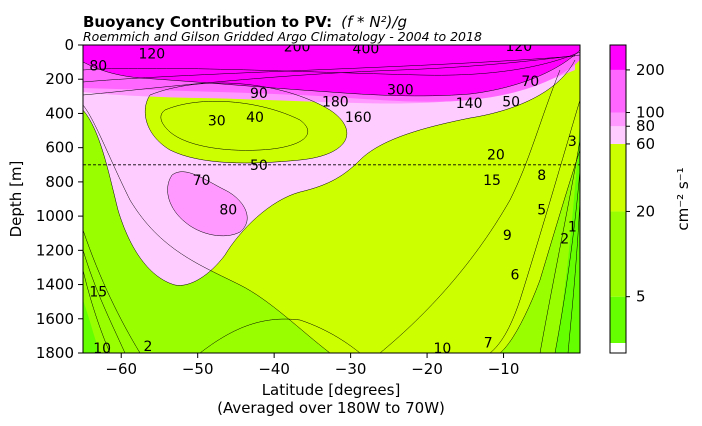 The image size is (702, 426). I want to click on x-axis: −60 −50 −40 −30 −20 −10, so click(312, 365).